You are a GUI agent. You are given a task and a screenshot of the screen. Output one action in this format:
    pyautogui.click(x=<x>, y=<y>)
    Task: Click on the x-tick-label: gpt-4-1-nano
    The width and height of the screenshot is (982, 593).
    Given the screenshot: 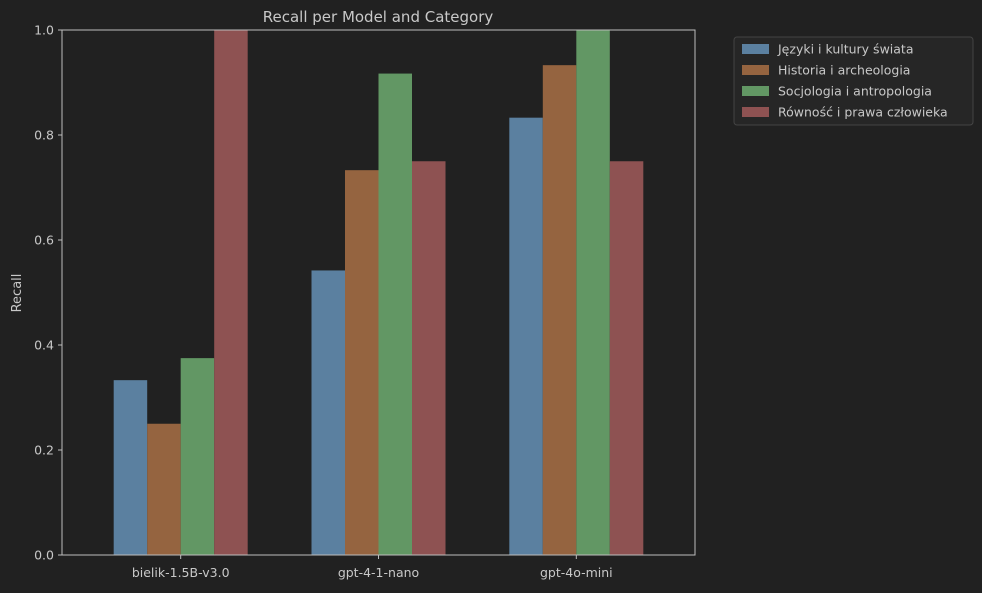 What is the action you would take?
    pyautogui.click(x=378, y=572)
    